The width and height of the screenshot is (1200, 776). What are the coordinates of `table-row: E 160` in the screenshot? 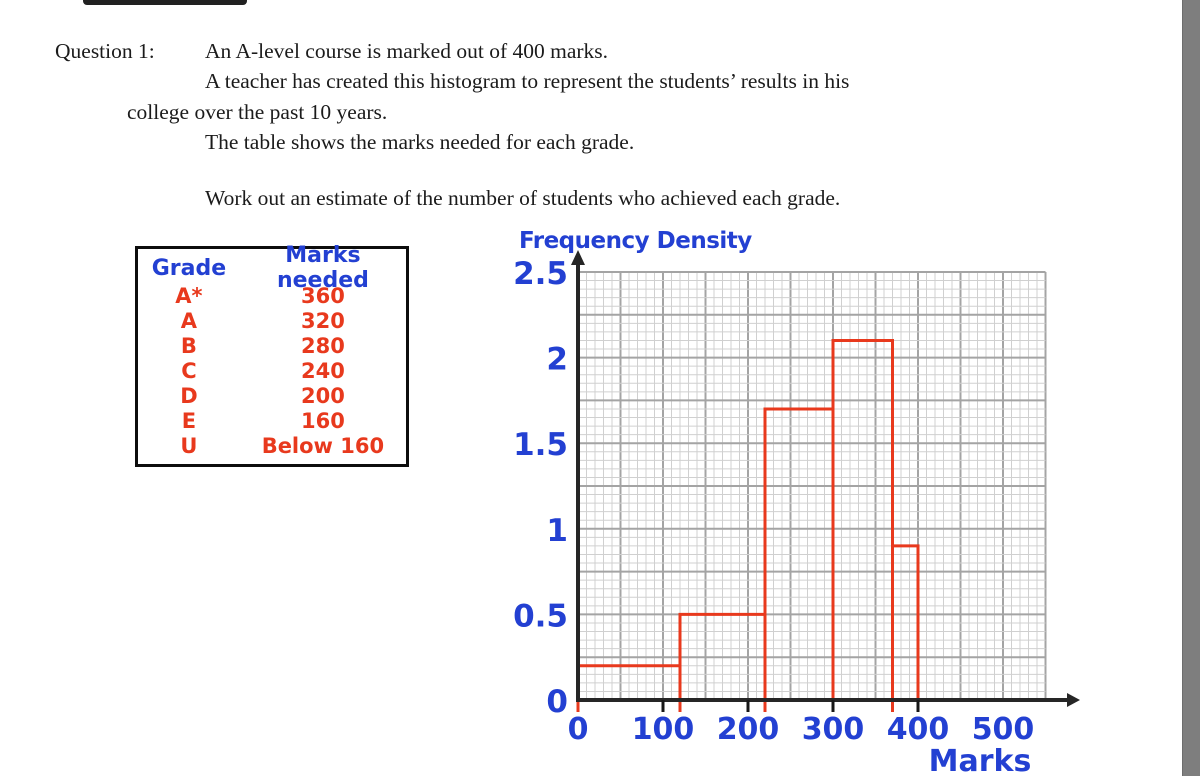 It's located at (272, 420).